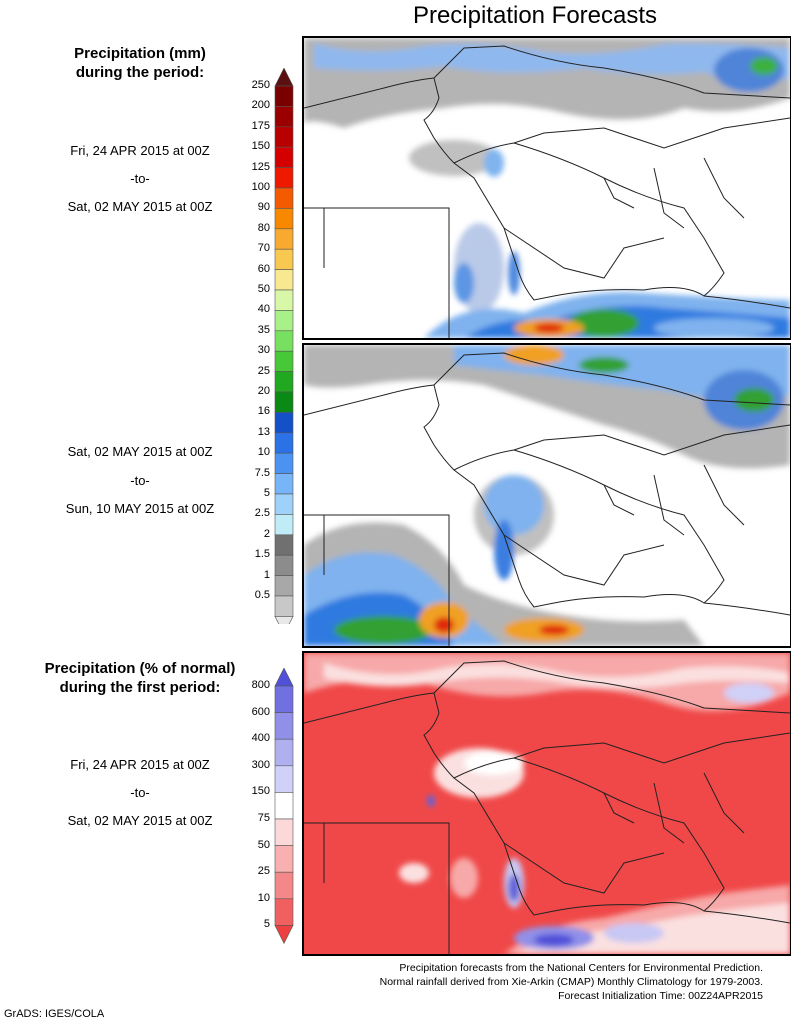 This screenshot has height=1024, width=791. What do you see at coordinates (260, 764) in the screenshot?
I see `anomaly-colorbar-label: 300` at bounding box center [260, 764].